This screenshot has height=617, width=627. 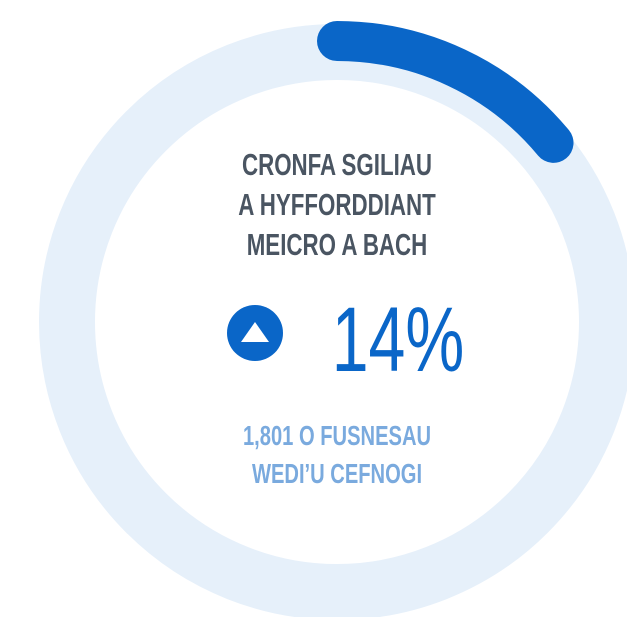 What do you see at coordinates (337, 244) in the screenshot?
I see `title-line: MEICRO A BACH` at bounding box center [337, 244].